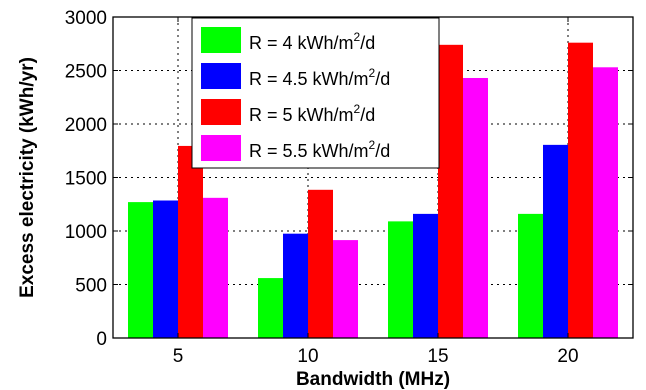 This screenshot has height=390, width=646. I want to click on y-tick-label: 1000, so click(86, 232).